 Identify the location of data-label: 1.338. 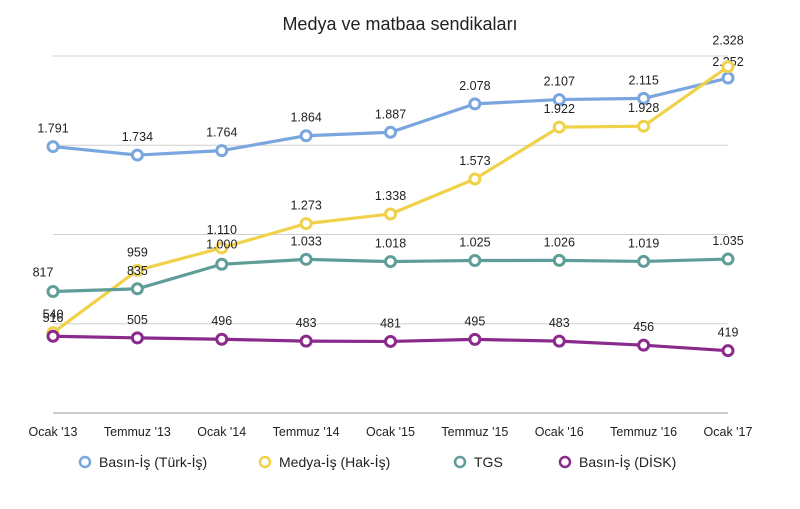
(390, 196).